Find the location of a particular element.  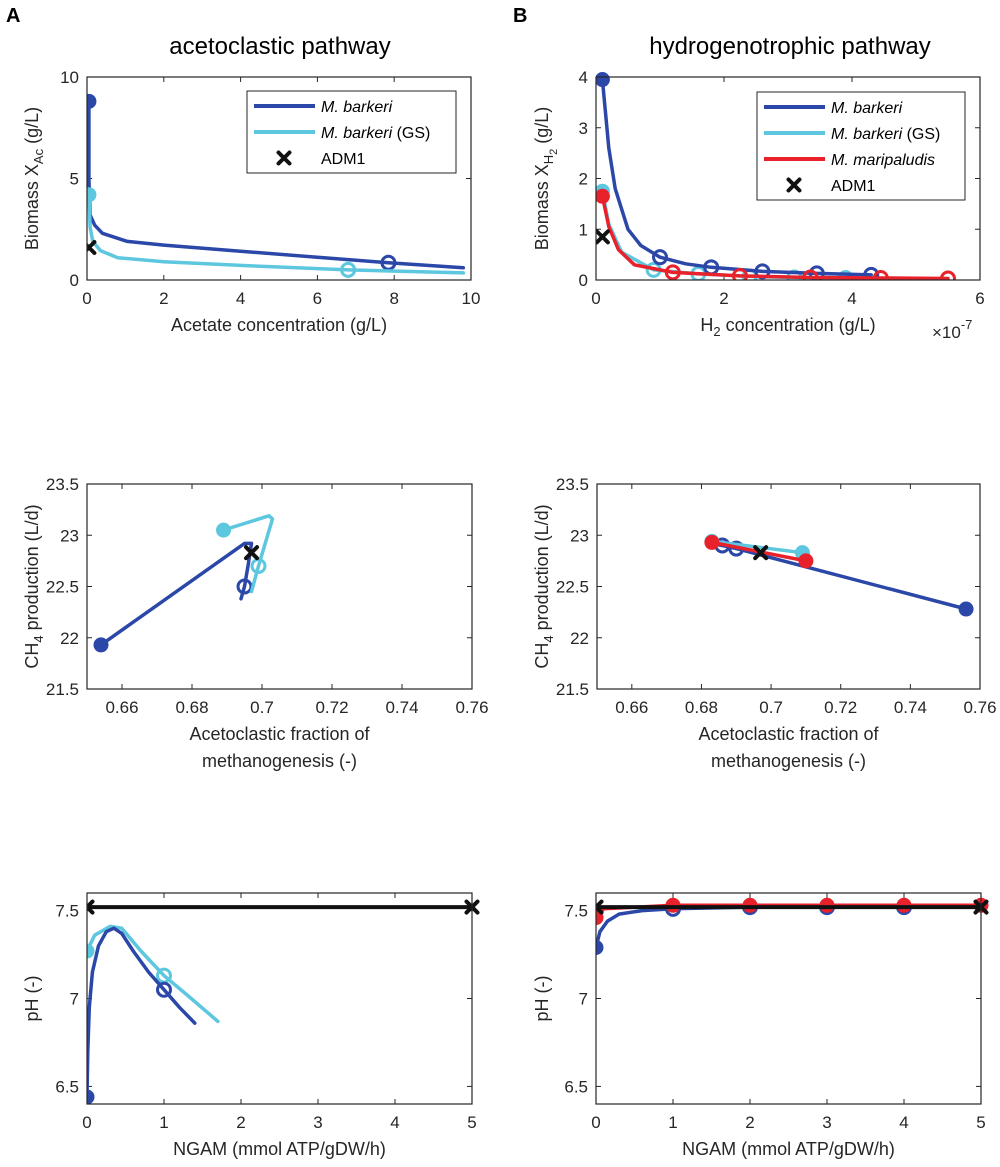

y-tick-label: 22.5 is located at coordinates (572, 587).